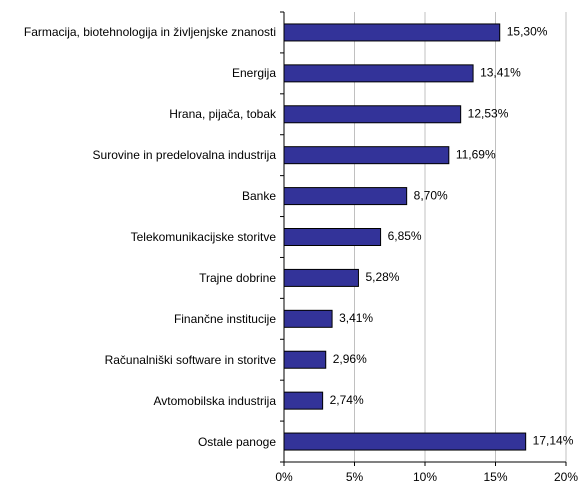  I want to click on category-text: Telekomunikacijske storitve, so click(203, 237).